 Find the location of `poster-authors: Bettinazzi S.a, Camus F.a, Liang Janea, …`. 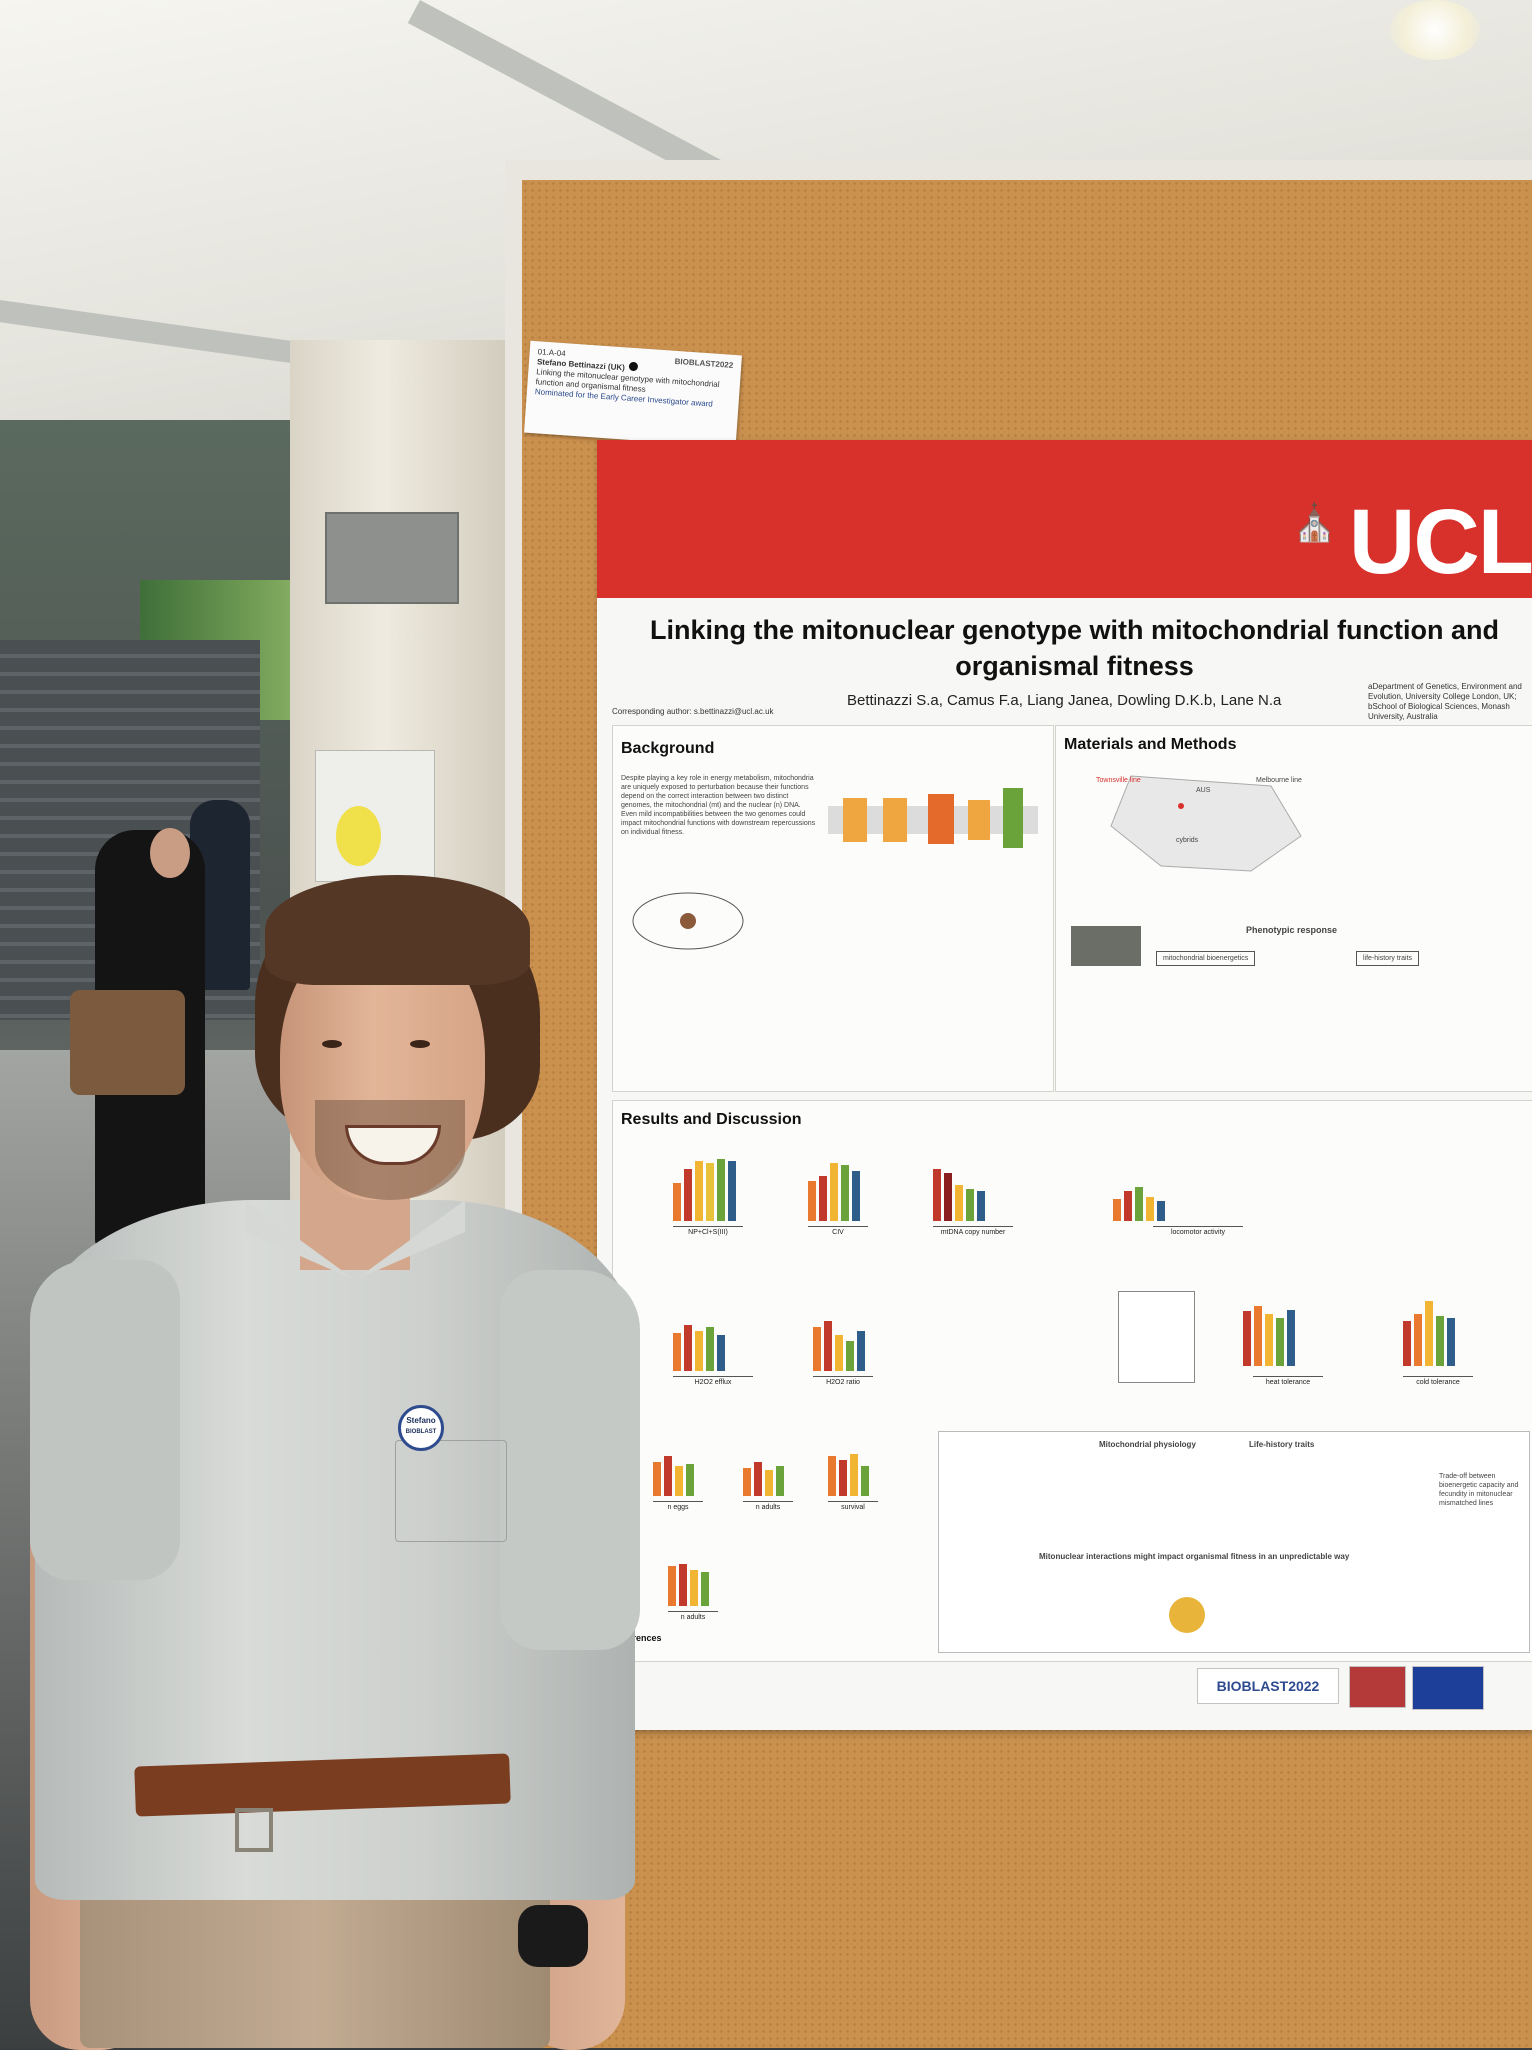

poster-authors: Bettinazzi S.a, Camus F.a, Liang Janea, … is located at coordinates (1064, 700).